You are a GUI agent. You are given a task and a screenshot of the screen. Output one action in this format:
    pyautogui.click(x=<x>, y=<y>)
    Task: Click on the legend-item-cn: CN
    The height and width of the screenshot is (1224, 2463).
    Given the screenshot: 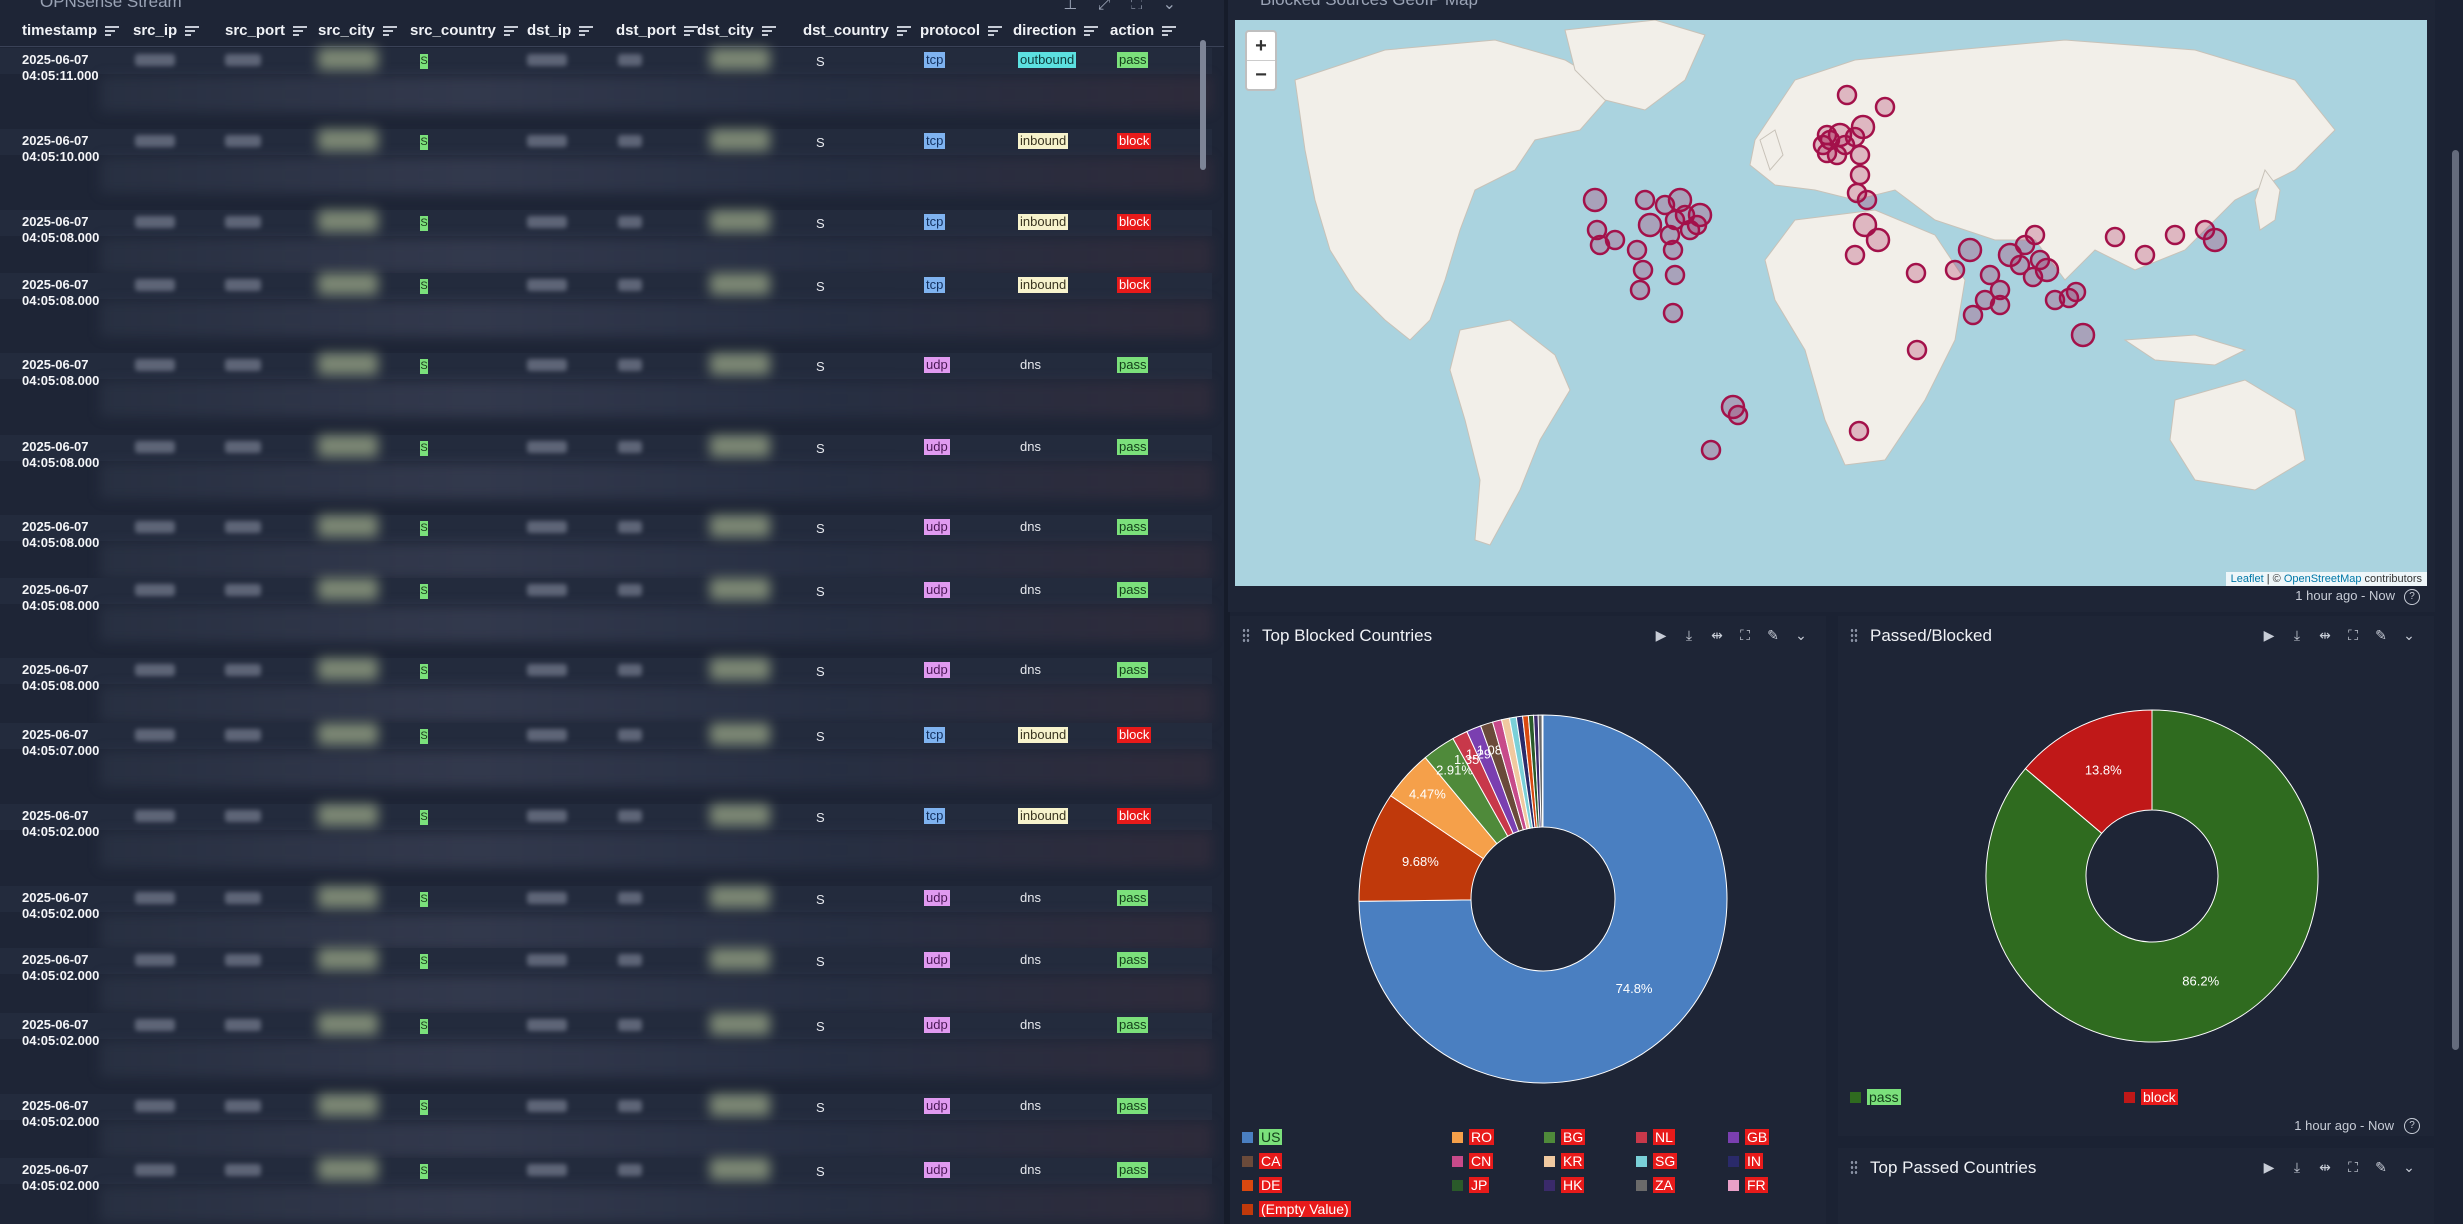 What is the action you would take?
    pyautogui.click(x=1473, y=1161)
    